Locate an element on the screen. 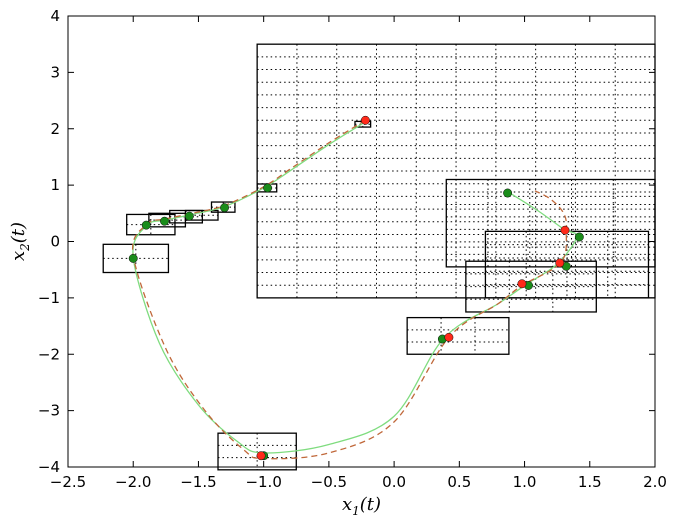 The width and height of the screenshot is (684, 521). y-tick-label: 3 is located at coordinates (55, 72).